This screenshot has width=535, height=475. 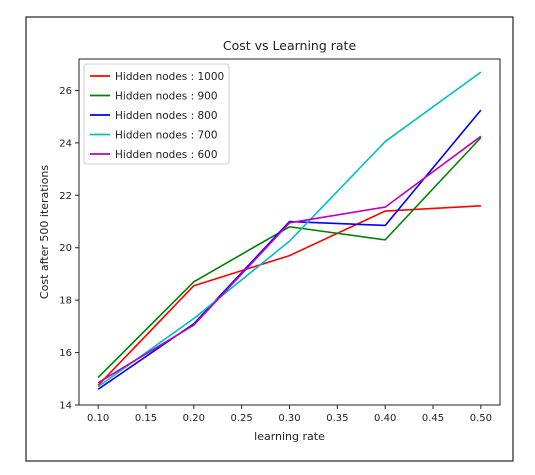 I want to click on legend-label: Hidden nodes : 900, so click(x=166, y=96).